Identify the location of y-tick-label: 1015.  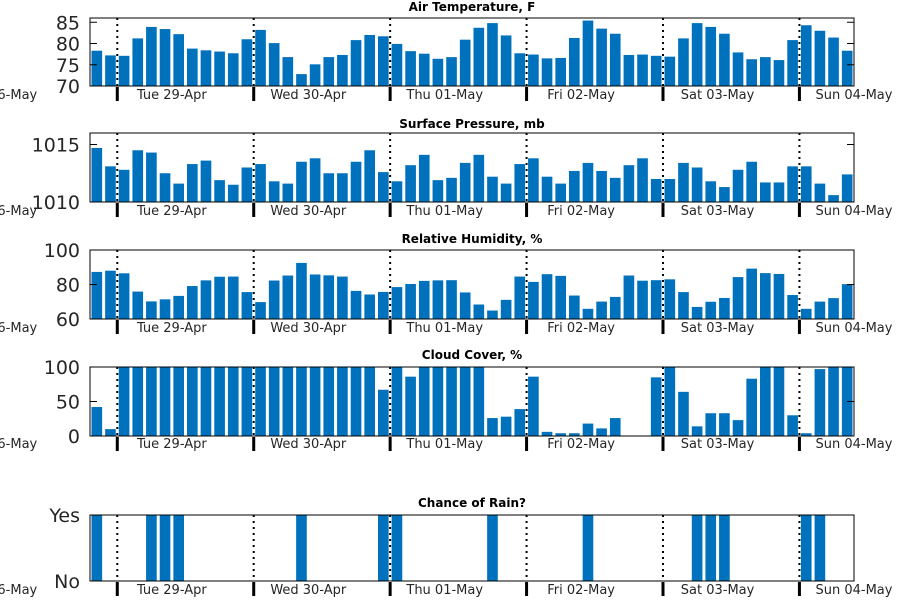
(56, 146).